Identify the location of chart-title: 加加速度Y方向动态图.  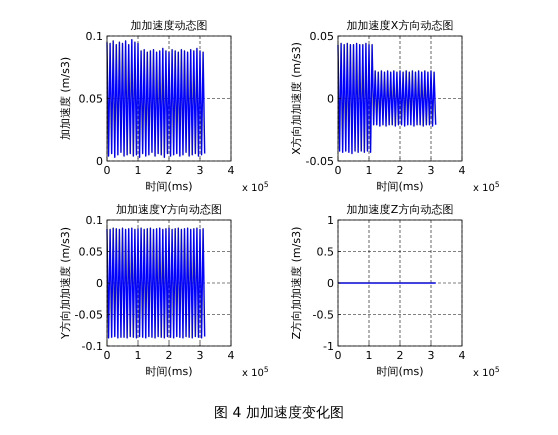
(169, 209).